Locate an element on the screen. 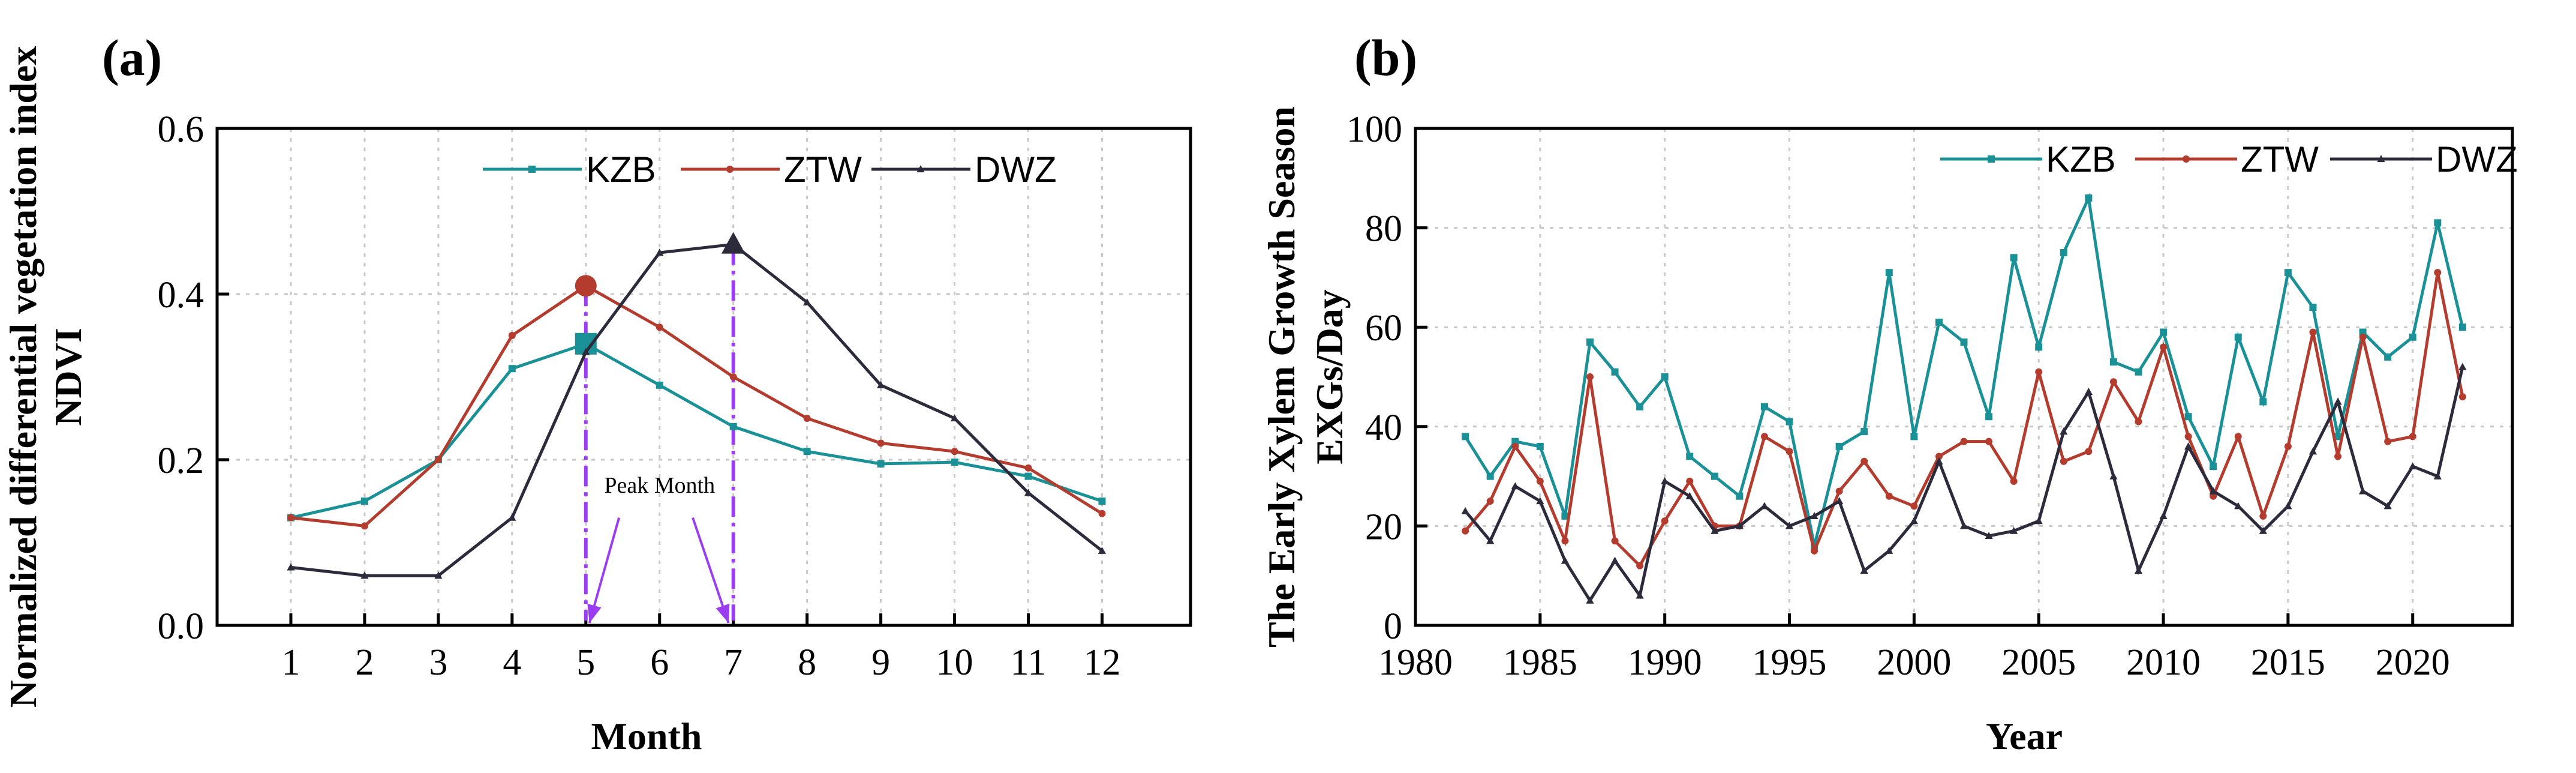  panel-b-point-ZTW-2004 is located at coordinates (2014, 481).